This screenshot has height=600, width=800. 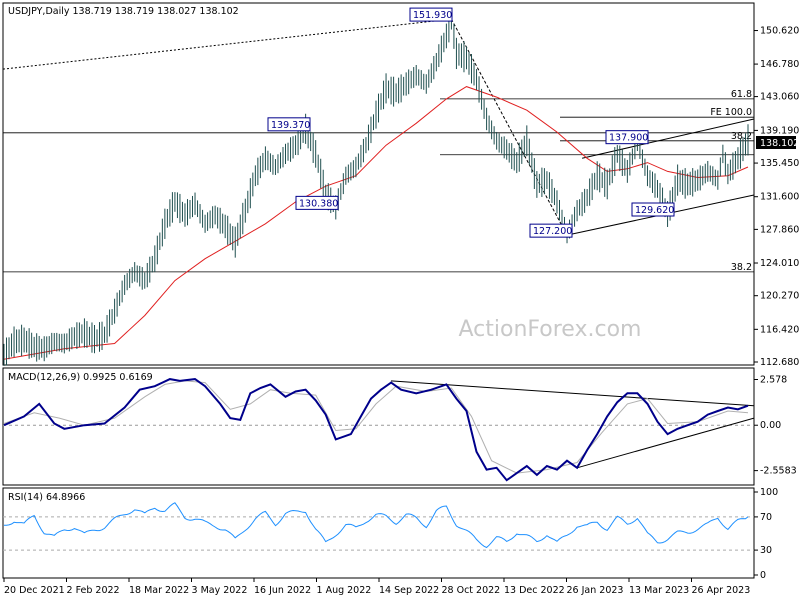 I want to click on last-price-value: 138.102, so click(x=779, y=143).